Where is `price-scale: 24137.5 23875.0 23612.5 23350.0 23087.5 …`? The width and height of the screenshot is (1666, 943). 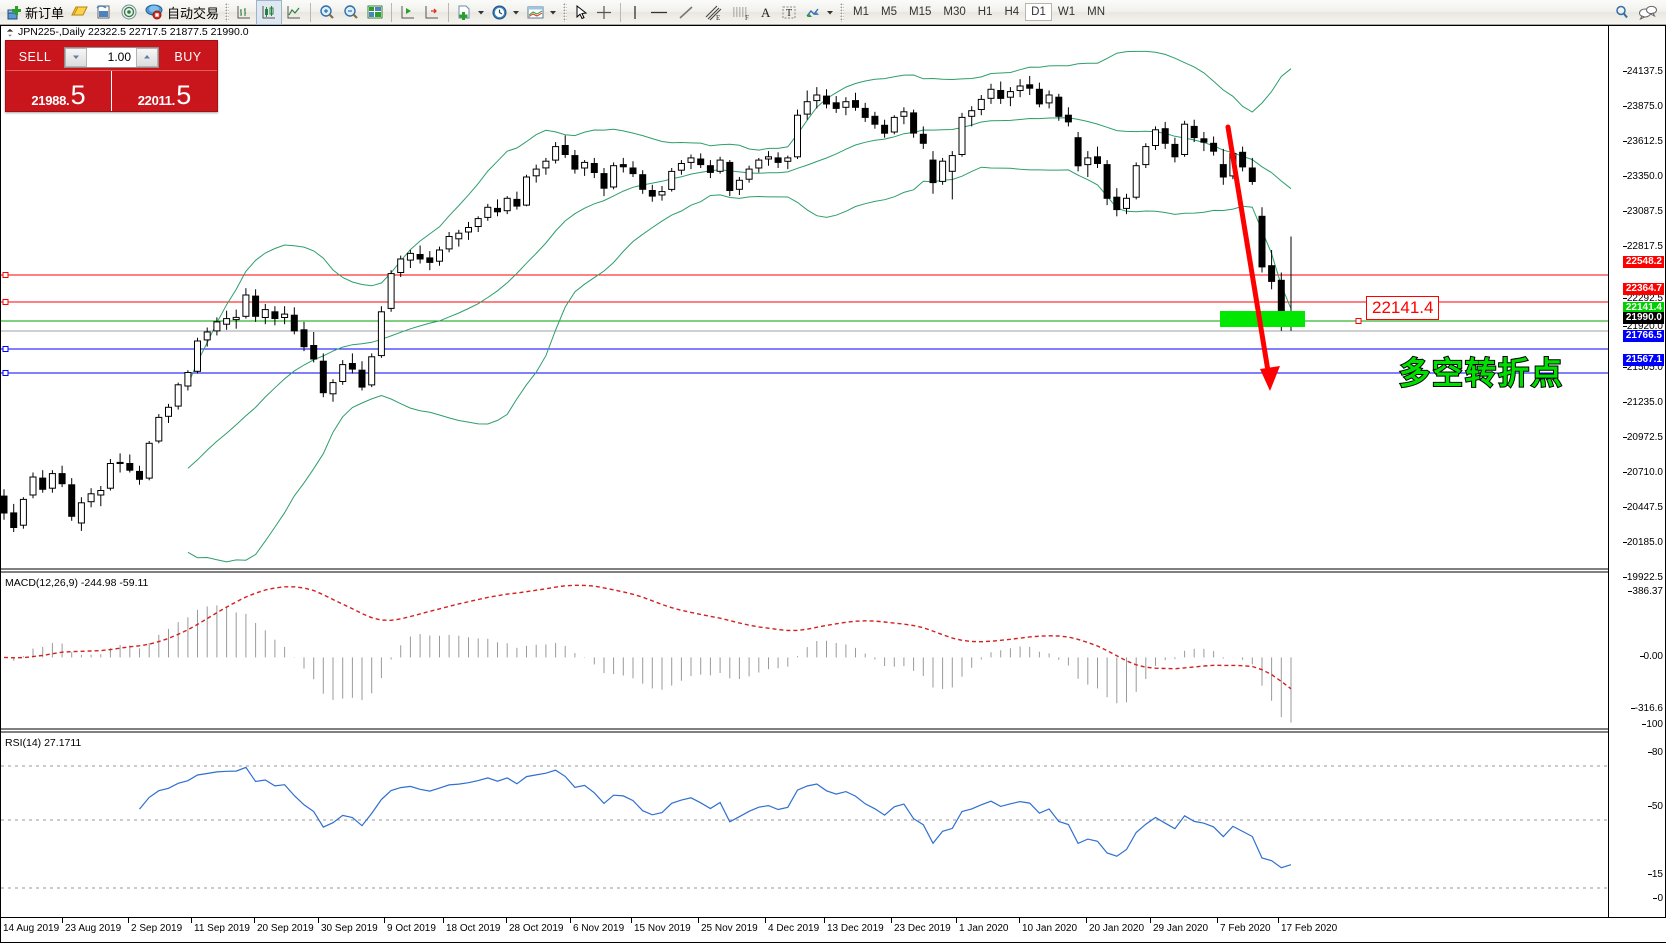 price-scale: 24137.5 23875.0 23612.5 23350.0 23087.5 … is located at coordinates (1636, 471).